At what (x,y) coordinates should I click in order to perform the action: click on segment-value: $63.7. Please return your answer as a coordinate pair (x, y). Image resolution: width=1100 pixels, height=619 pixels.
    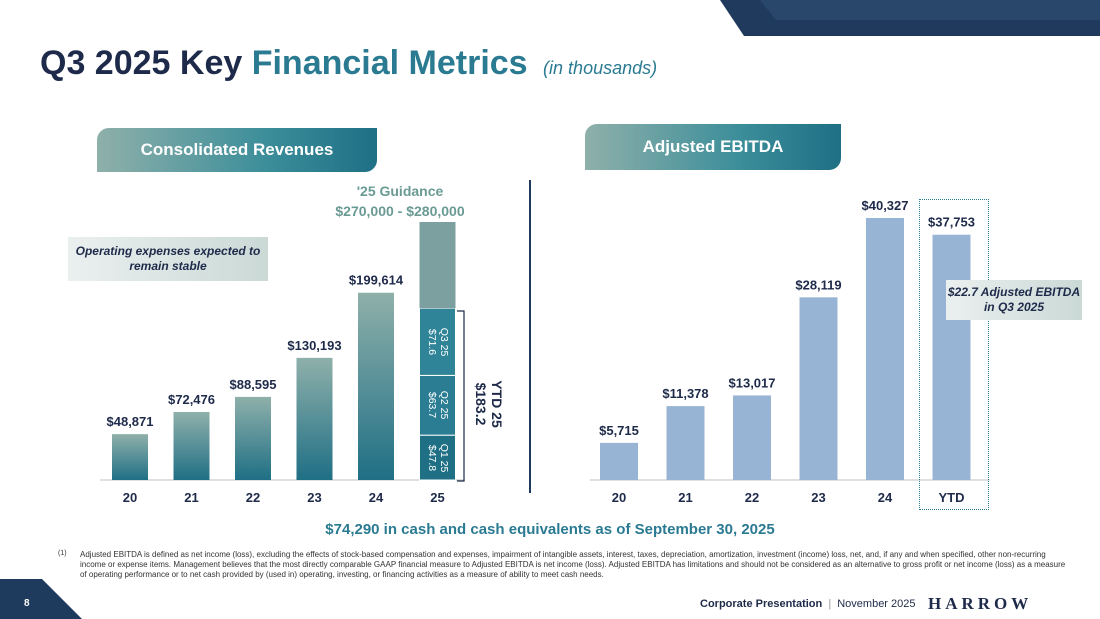
    Looking at the image, I should click on (431, 405).